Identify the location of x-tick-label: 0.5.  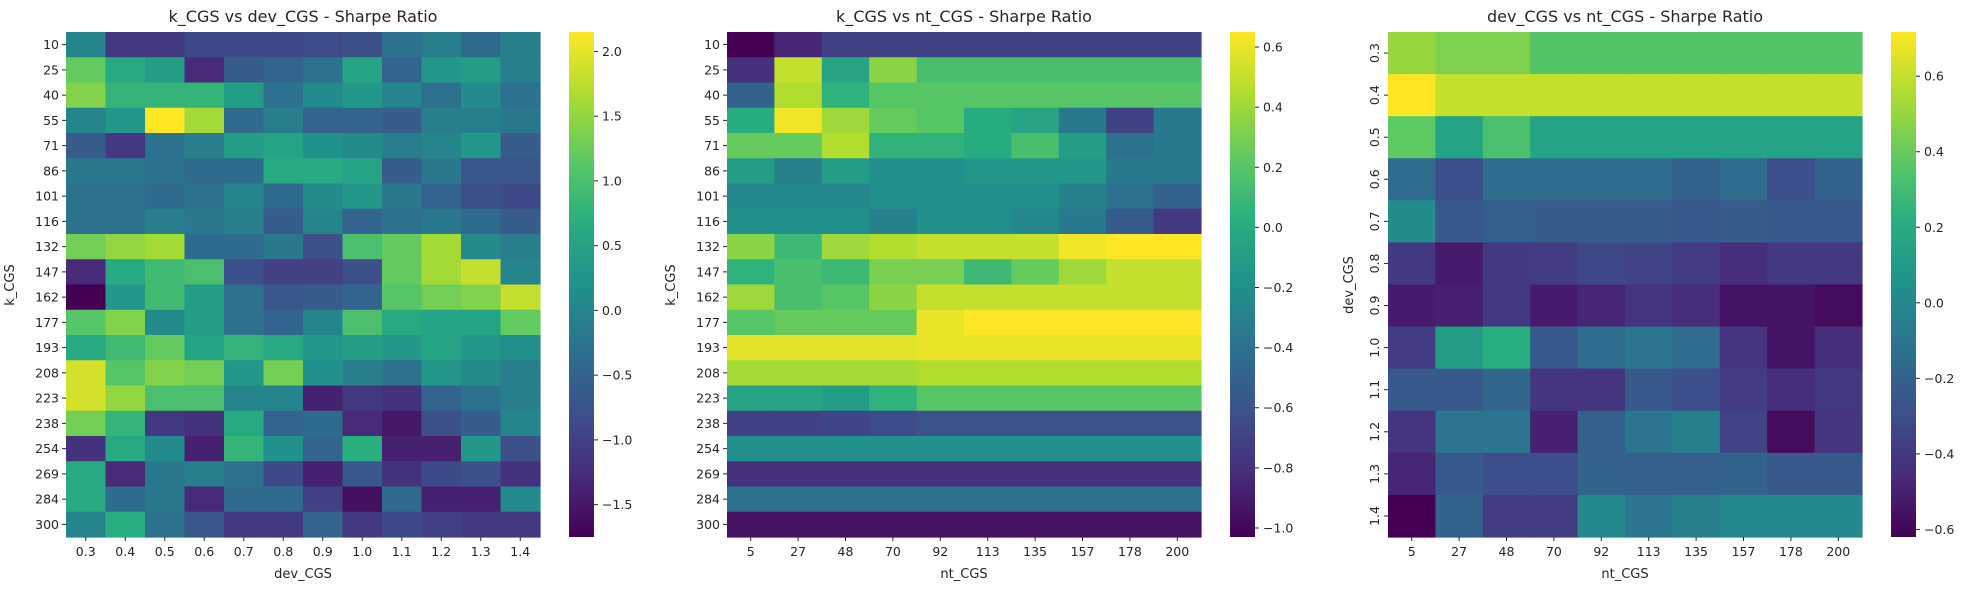
(165, 551).